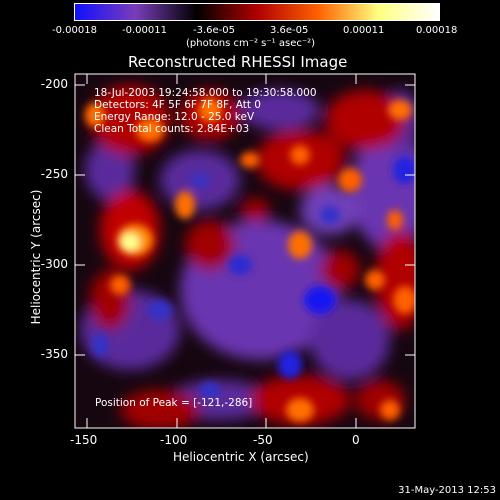 This screenshot has width=500, height=500. I want to click on time-range-label: 18-Jul-2003 19:24:58.000 to 19:30:58.000, so click(205, 93).